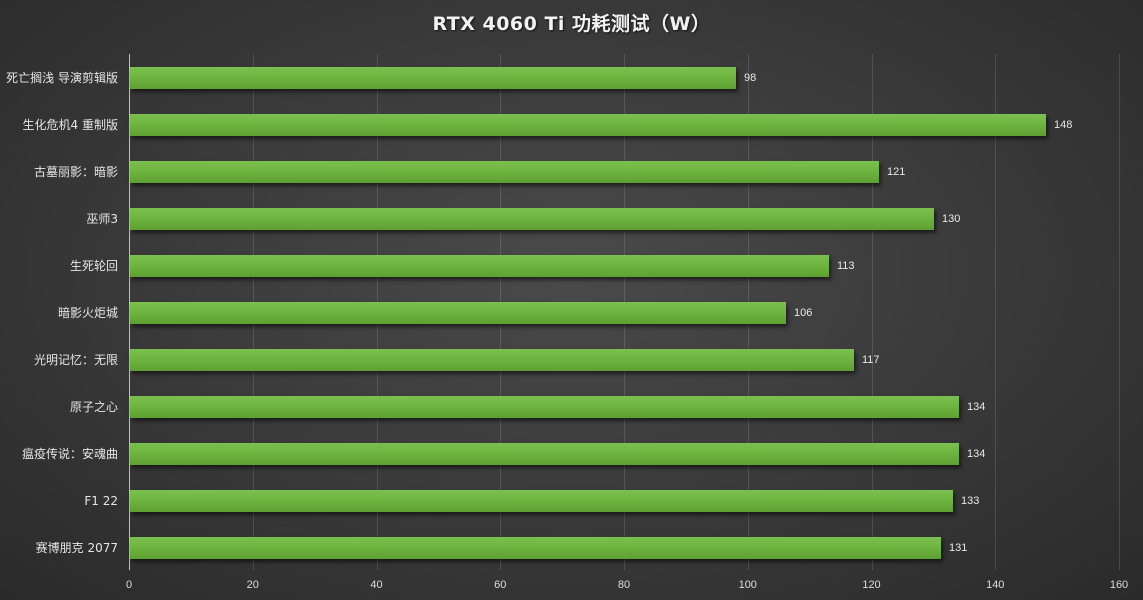 The width and height of the screenshot is (1143, 600). What do you see at coordinates (846, 266) in the screenshot?
I see `bar-value-label: 113` at bounding box center [846, 266].